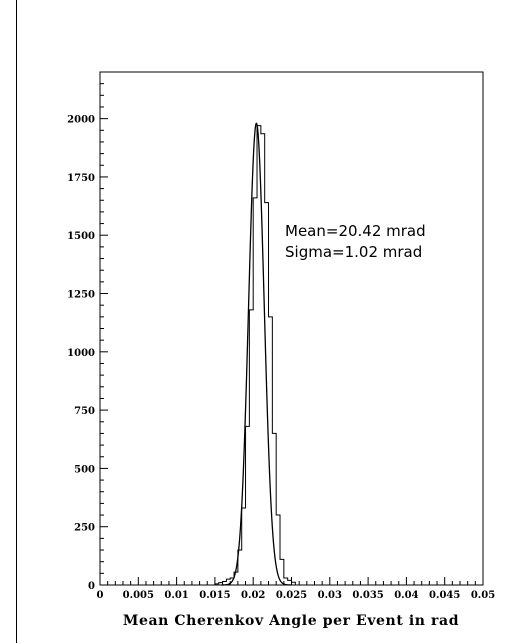  What do you see at coordinates (81, 295) in the screenshot?
I see `y-tick-label: 1250` at bounding box center [81, 295].